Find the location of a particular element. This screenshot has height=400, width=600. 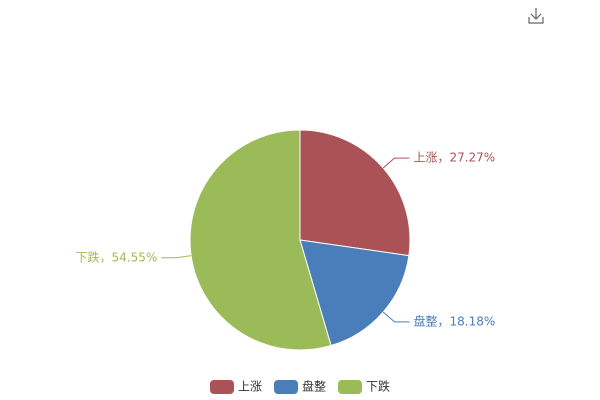

data-label: 上涨，27.27% is located at coordinates (454, 157).